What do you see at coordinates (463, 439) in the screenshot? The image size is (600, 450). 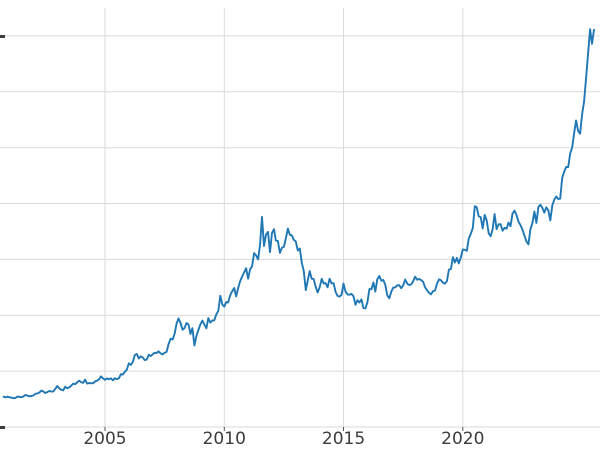 I see `x-tick-label-2020: 2020` at bounding box center [463, 439].